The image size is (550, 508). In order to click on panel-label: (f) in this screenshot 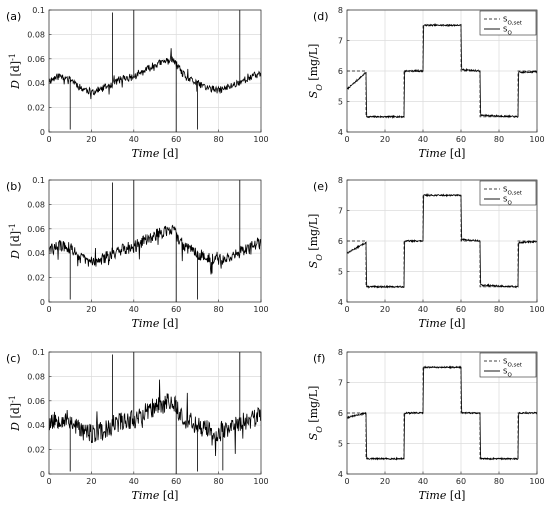, I will do `click(319, 358)`.